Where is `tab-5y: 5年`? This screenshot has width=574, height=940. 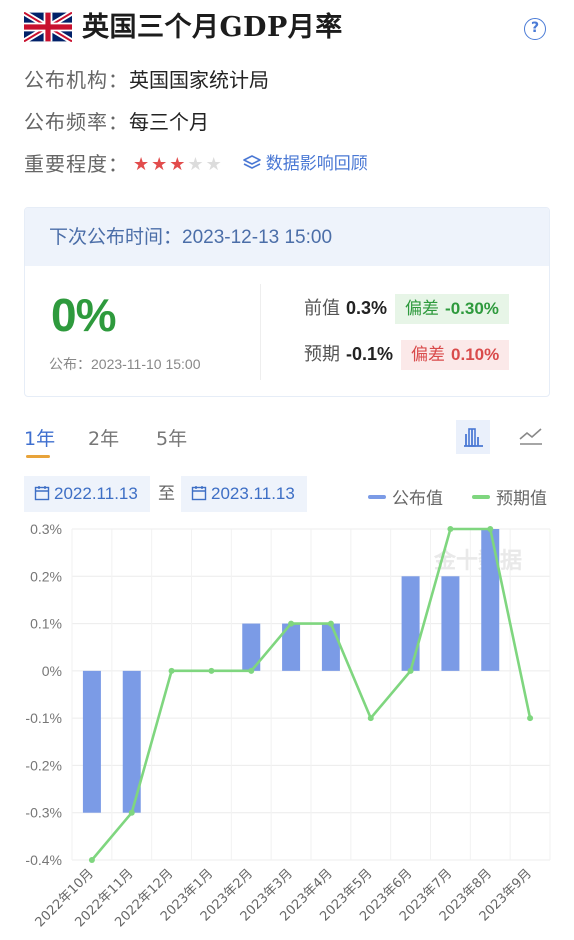
tab-5y: 5年 is located at coordinates (172, 439).